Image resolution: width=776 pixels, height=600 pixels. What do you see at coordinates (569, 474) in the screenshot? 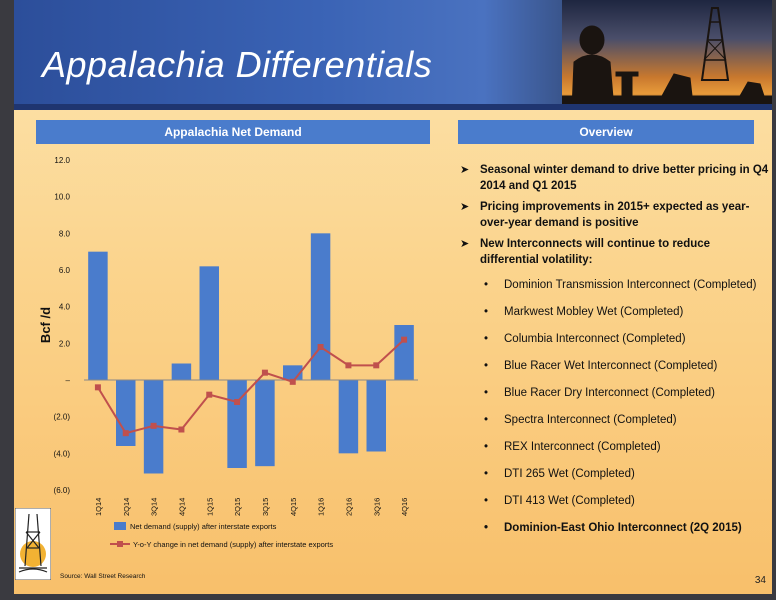
I see `interconnect-item-text: DTI 265 Wet (Completed)` at bounding box center [569, 474].